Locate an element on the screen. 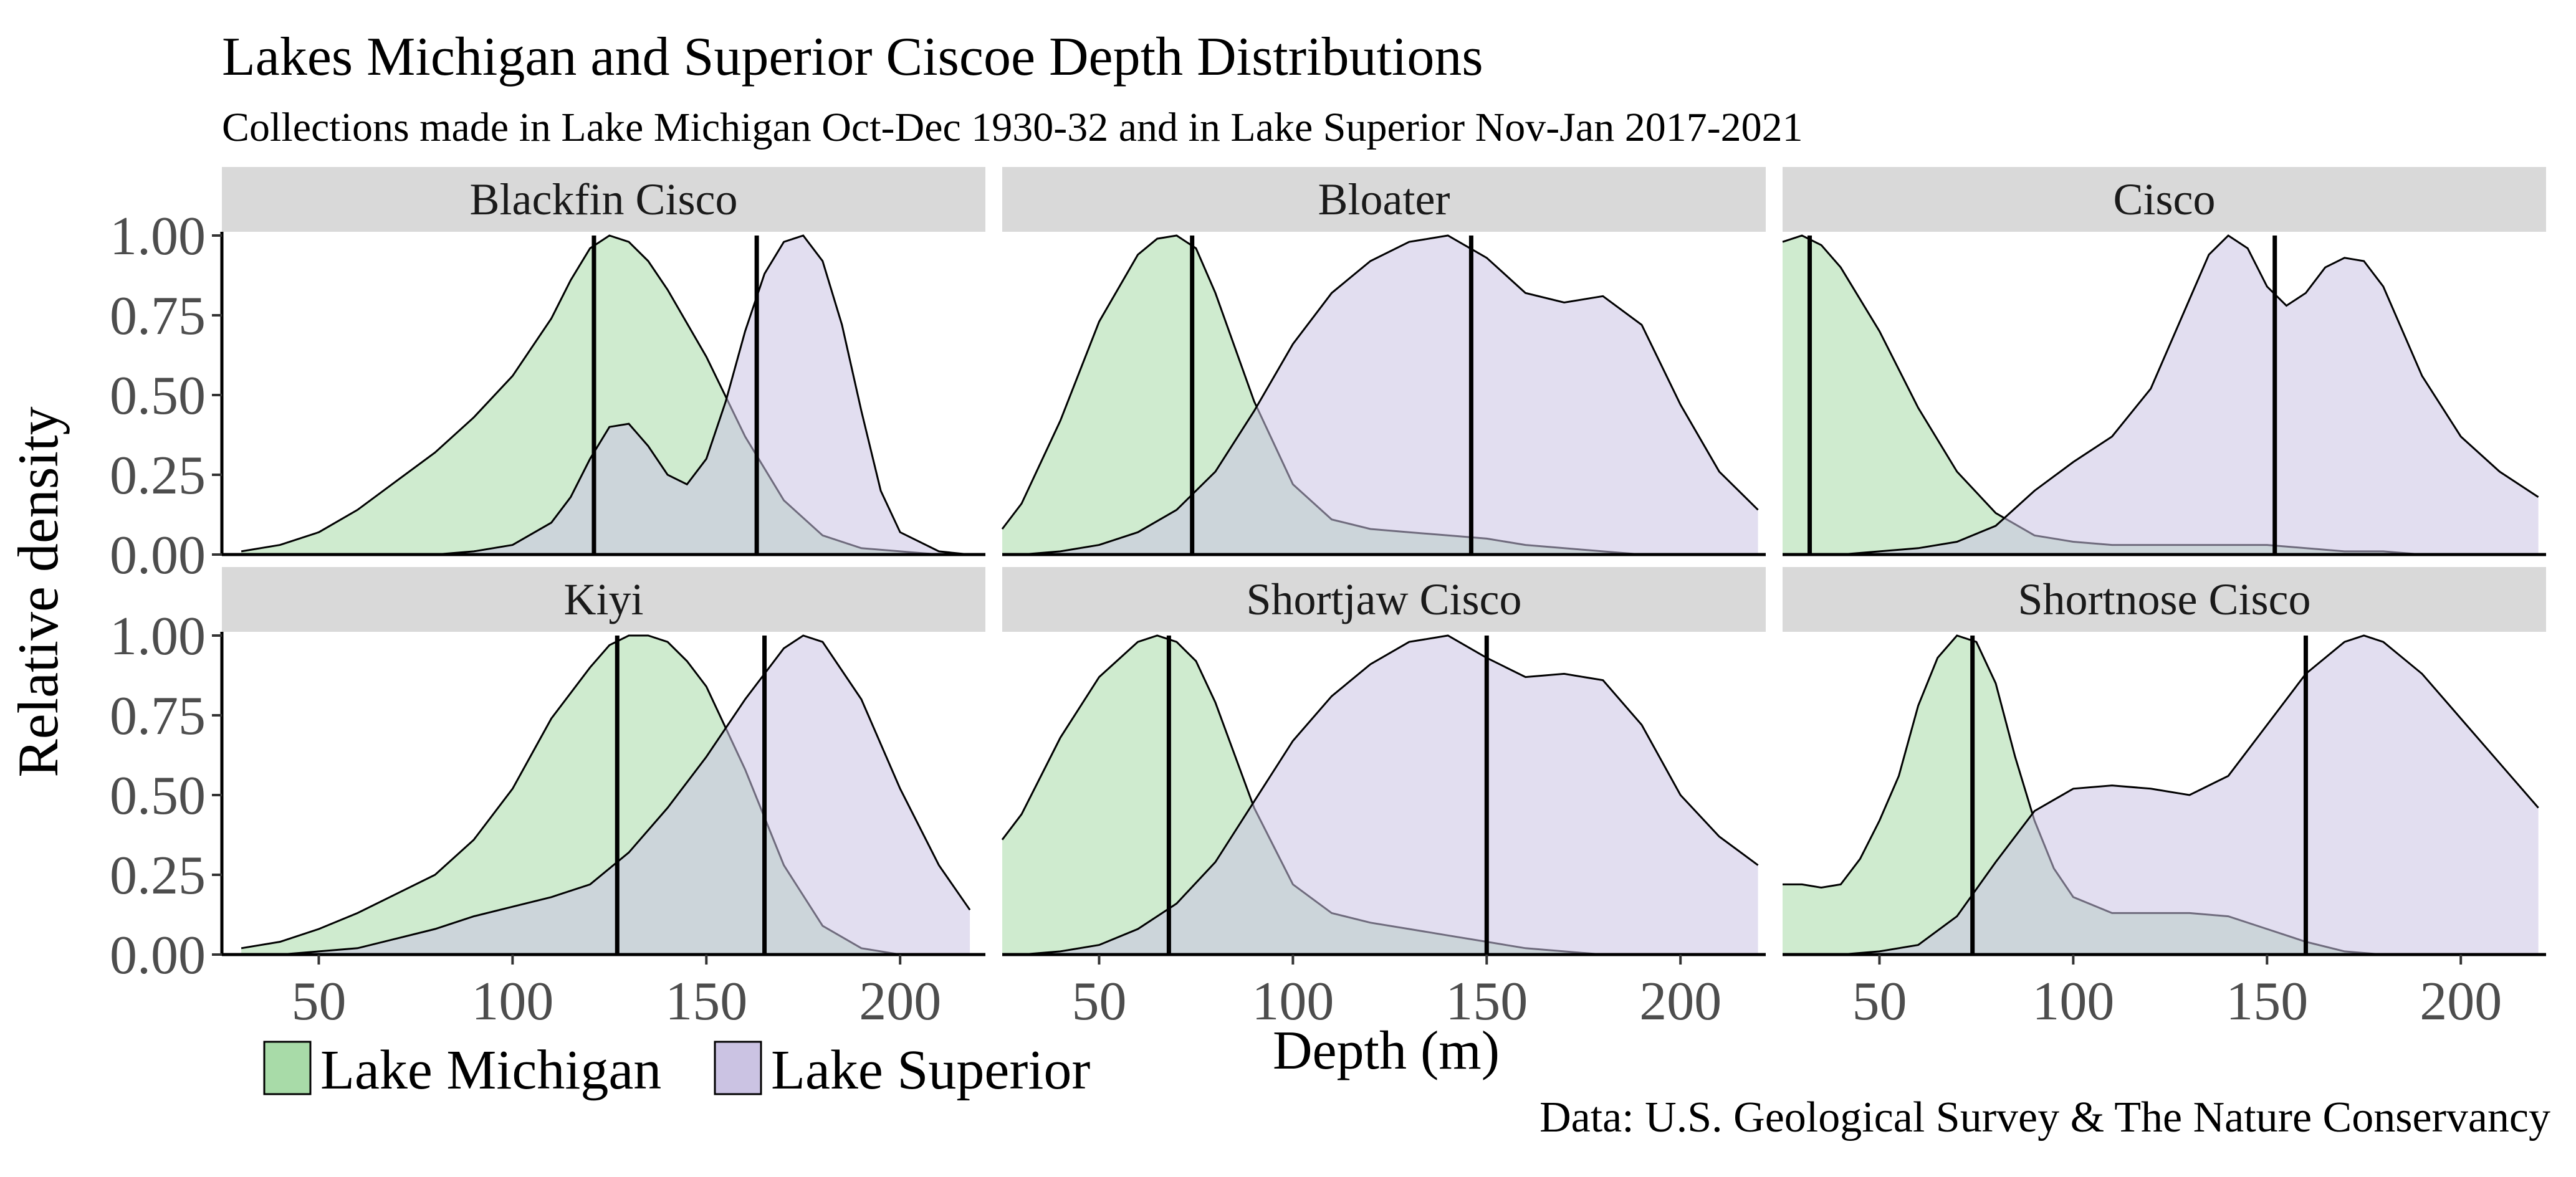  legend-key-lake-superior is located at coordinates (738, 1068).